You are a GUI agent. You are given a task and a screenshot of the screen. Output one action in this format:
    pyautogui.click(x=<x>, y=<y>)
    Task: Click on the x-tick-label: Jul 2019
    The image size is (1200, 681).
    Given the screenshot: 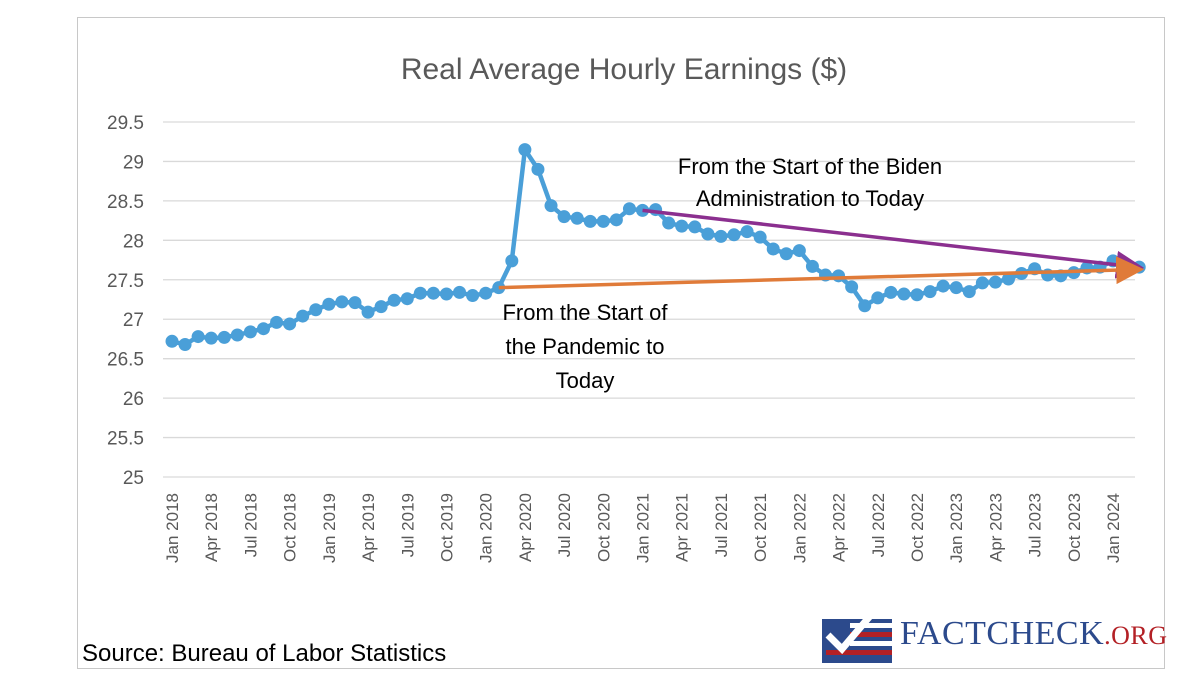 What is the action you would take?
    pyautogui.click(x=407, y=525)
    